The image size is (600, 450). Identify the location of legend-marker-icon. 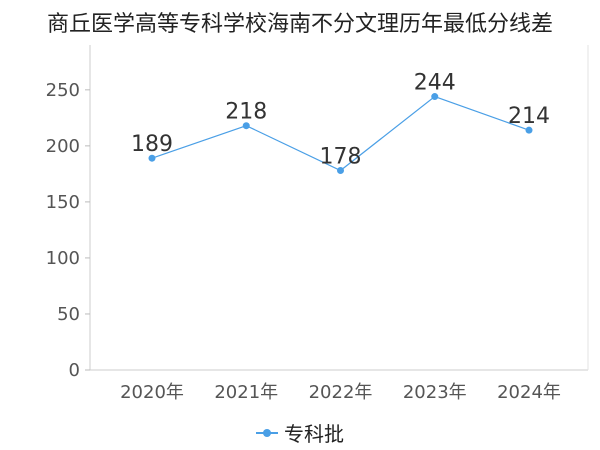
(267, 433).